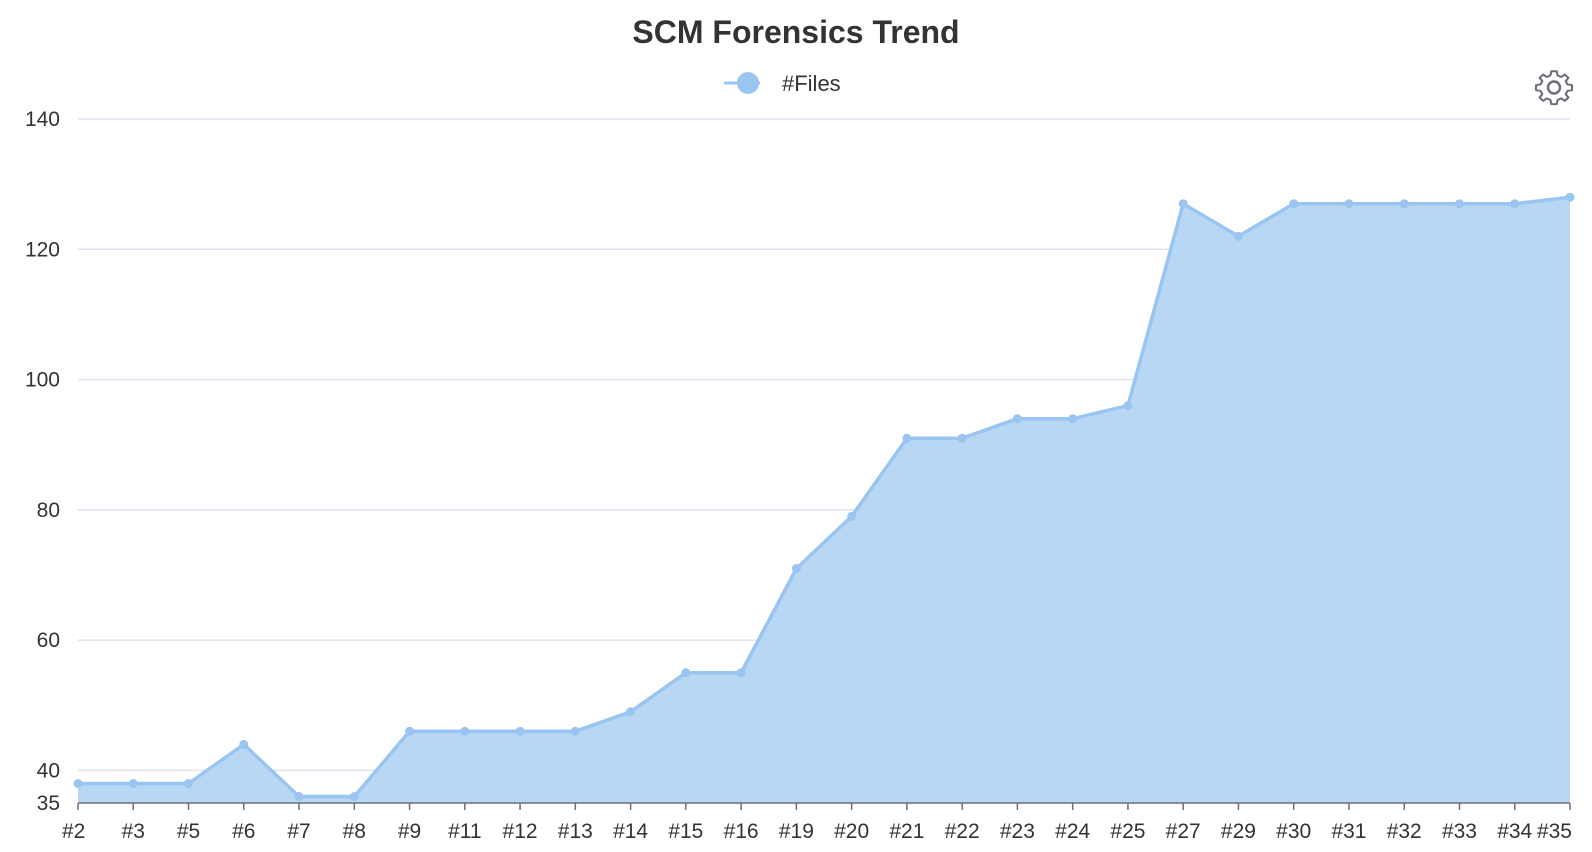 This screenshot has width=1592, height=852. What do you see at coordinates (811, 83) in the screenshot?
I see `legend-label-files: #Files` at bounding box center [811, 83].